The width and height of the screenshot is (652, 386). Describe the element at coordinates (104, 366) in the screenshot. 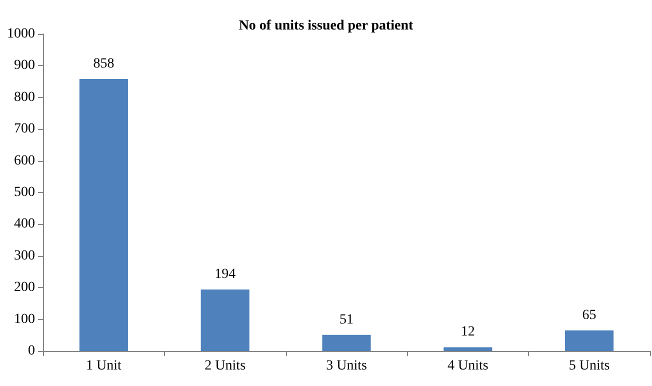

I see `x-tick-label: 1 Unit` at that location.